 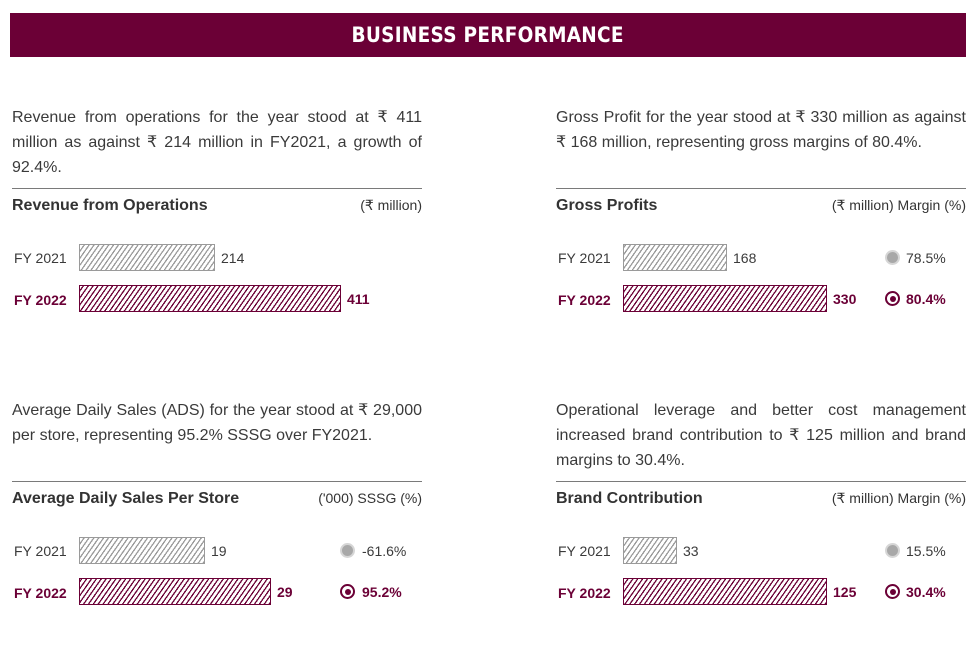 I want to click on gross-profit-category-fy2021: FY 2021, so click(x=584, y=258).